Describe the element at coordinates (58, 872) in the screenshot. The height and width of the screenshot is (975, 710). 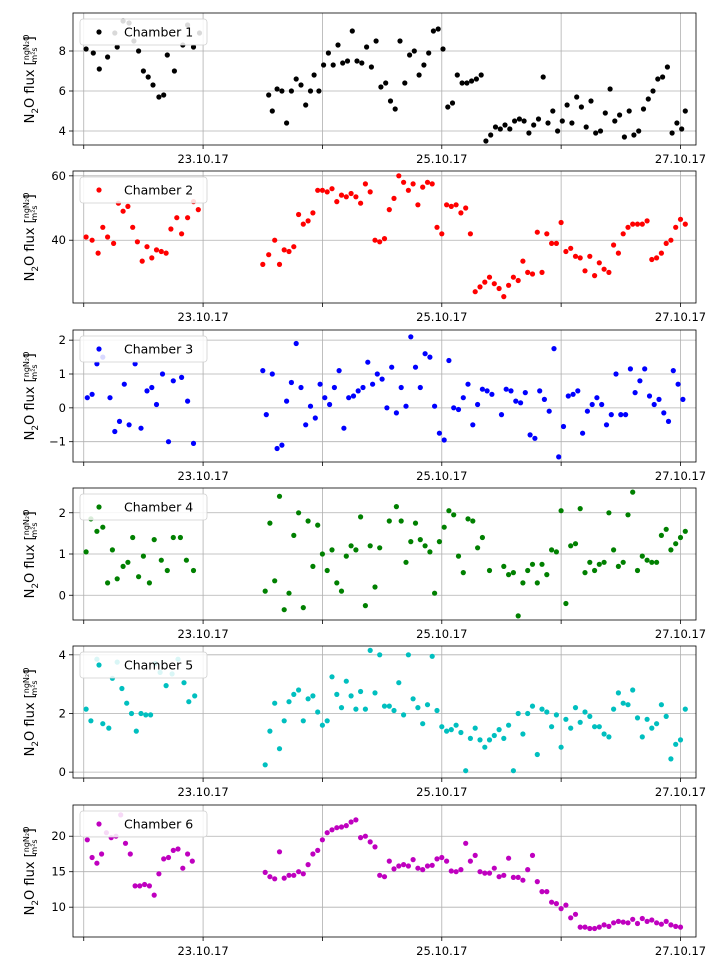
I see `y-tick-label: 15` at that location.